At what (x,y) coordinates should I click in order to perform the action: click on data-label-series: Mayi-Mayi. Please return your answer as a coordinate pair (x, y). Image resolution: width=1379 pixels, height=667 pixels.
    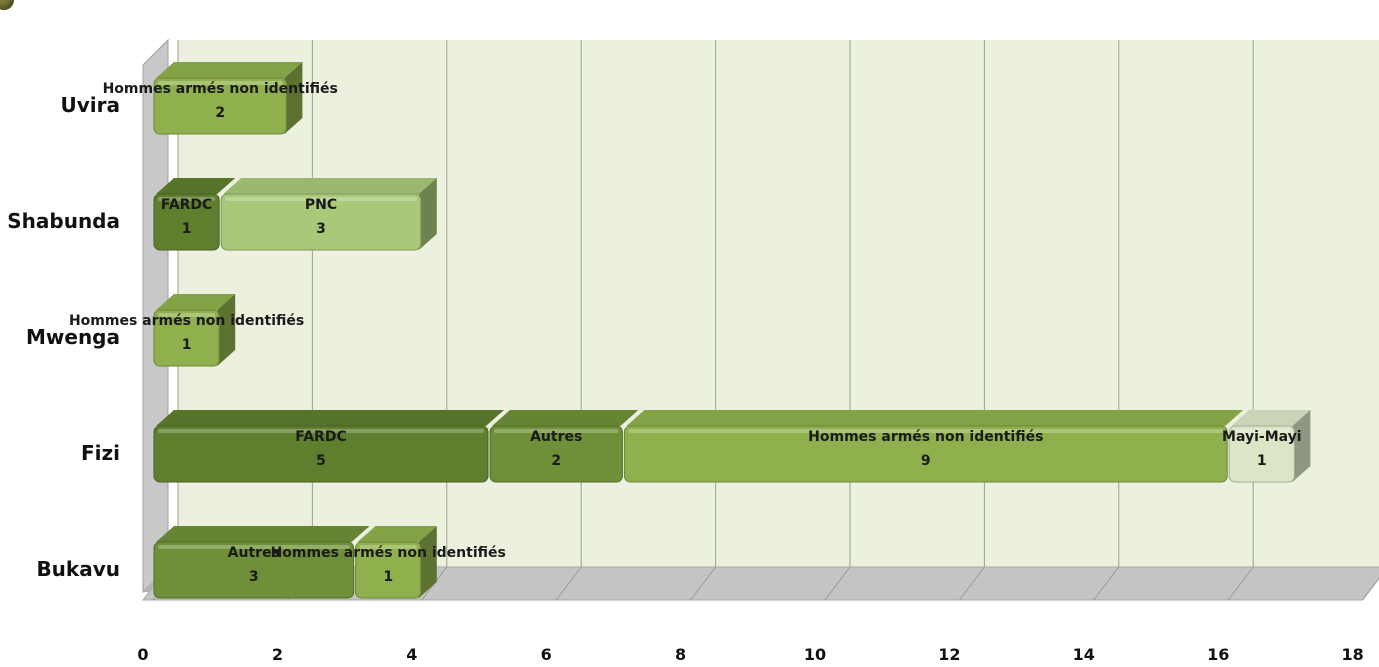
    Looking at the image, I should click on (1262, 437).